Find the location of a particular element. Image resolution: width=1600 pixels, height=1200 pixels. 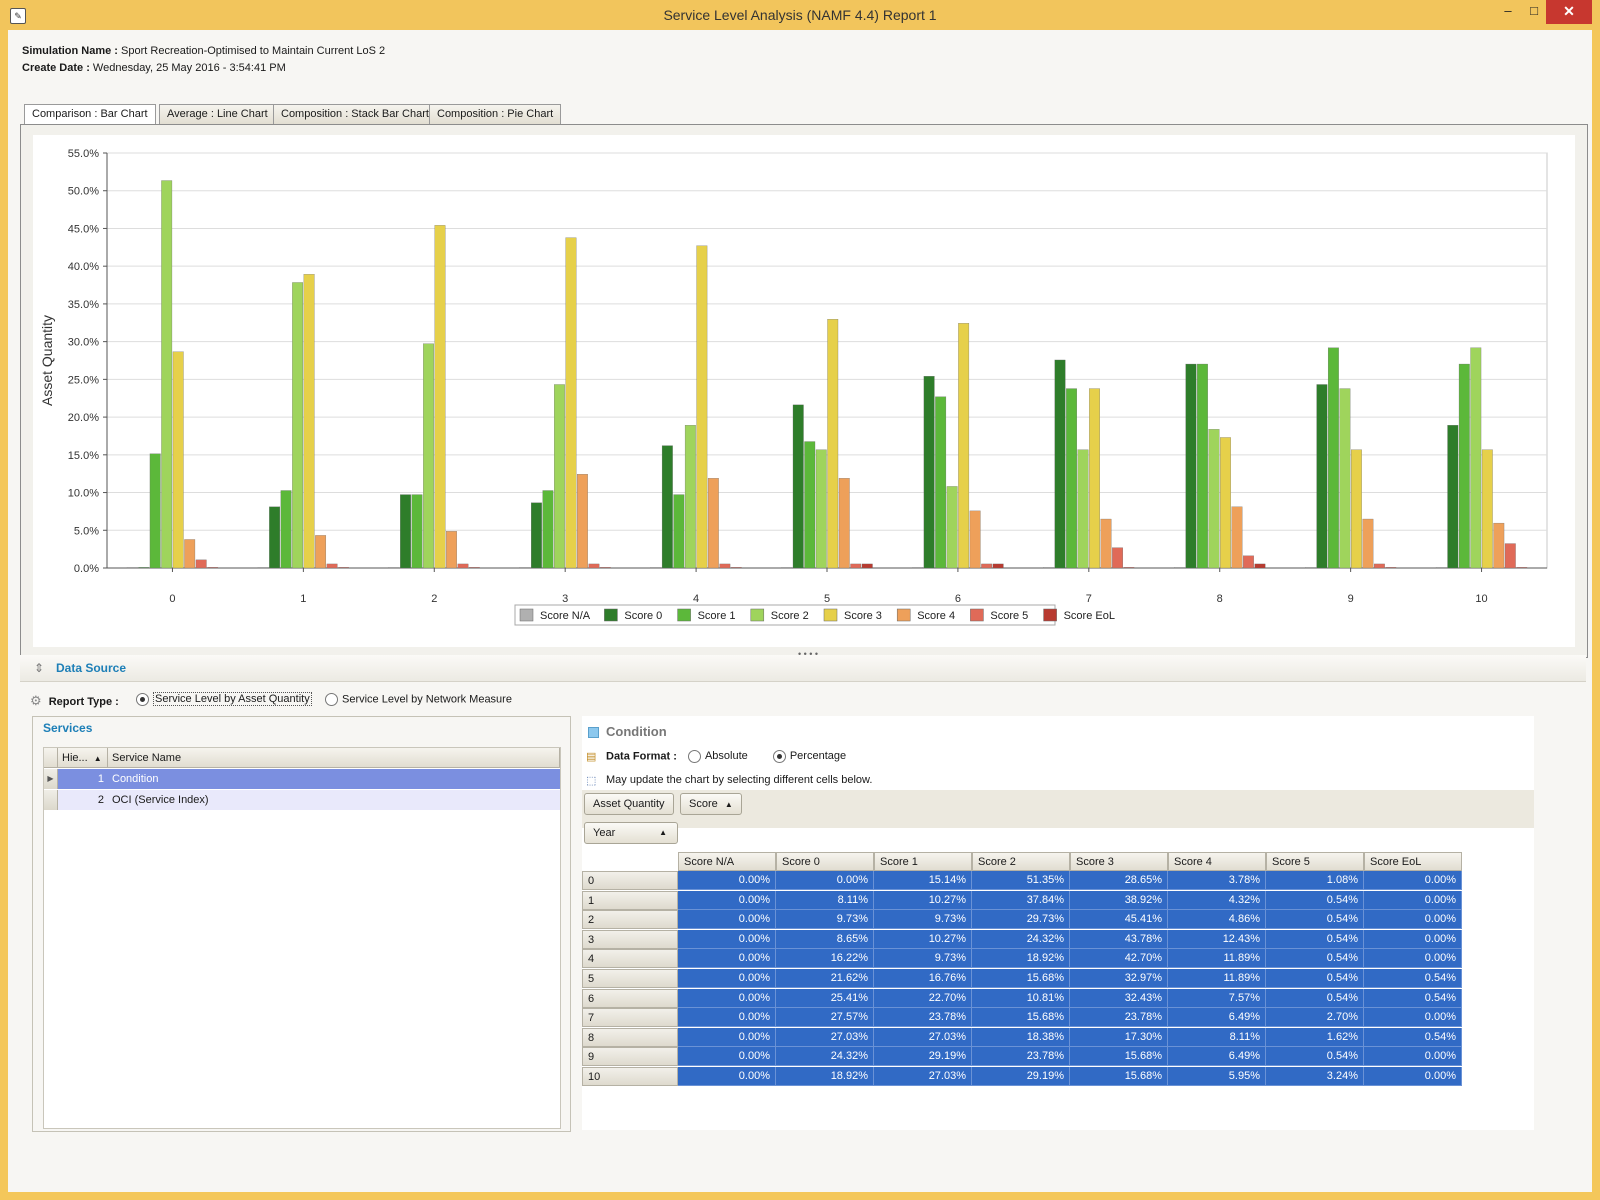

pivot-cell: 22.70% is located at coordinates (923, 998).